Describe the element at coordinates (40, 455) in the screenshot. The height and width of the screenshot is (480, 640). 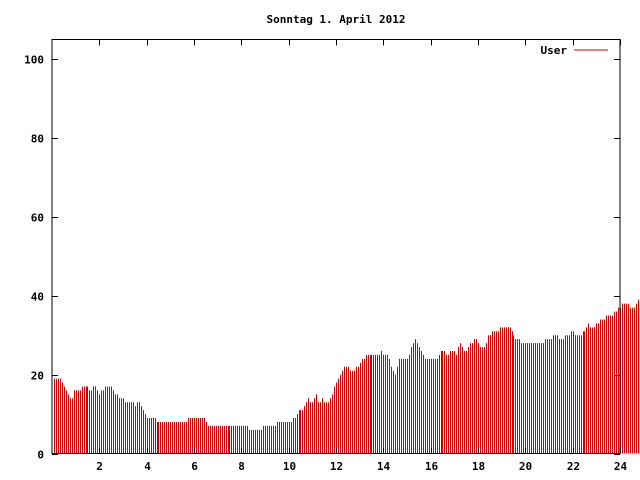
I see `y-tick-label: 0` at that location.